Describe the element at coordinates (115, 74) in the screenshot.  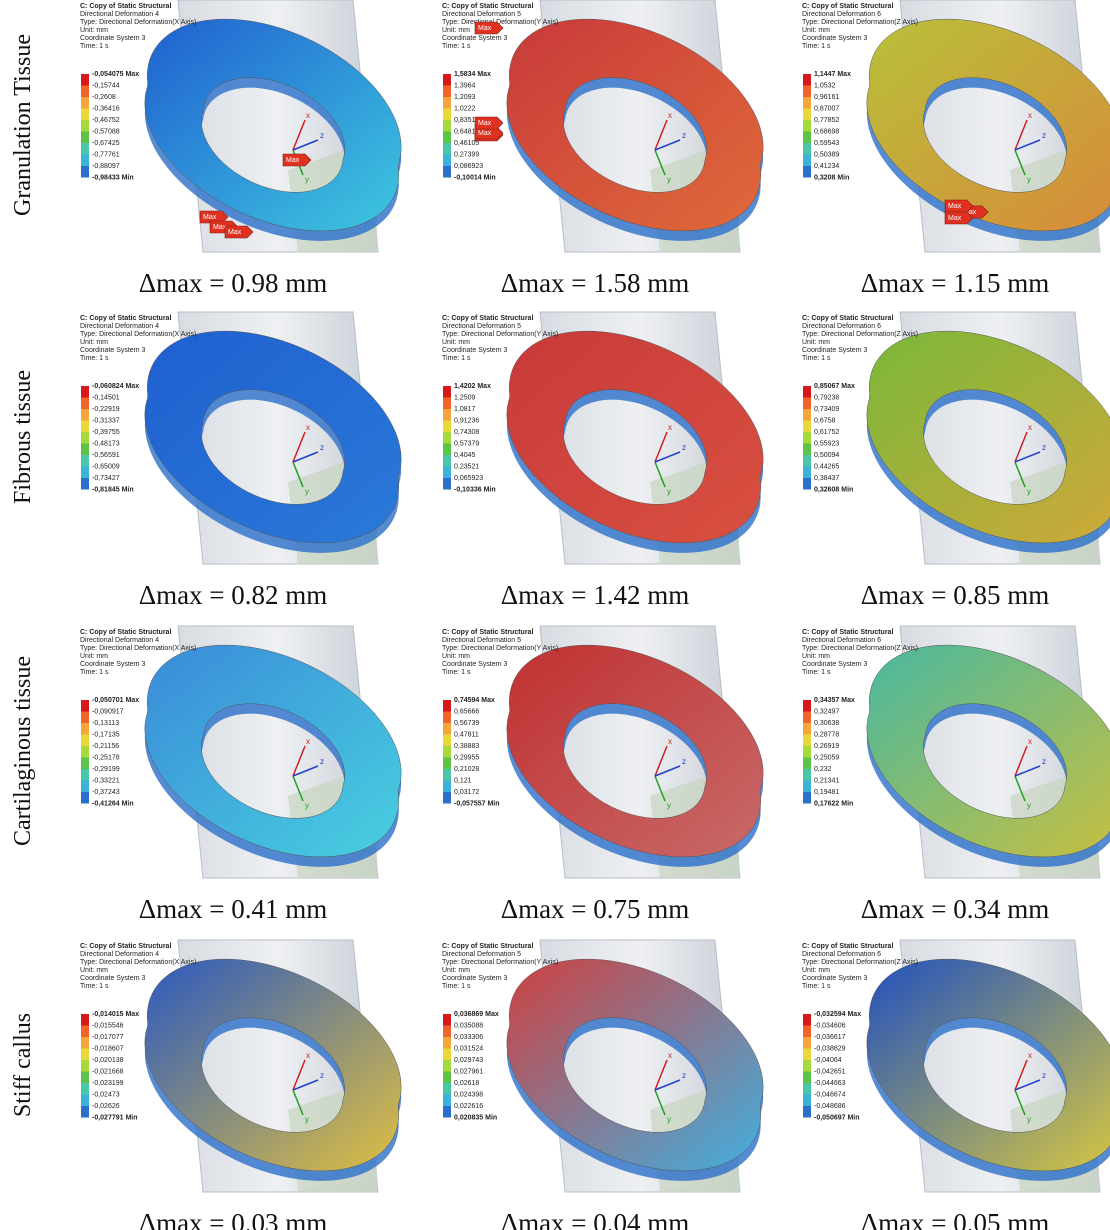
I see `legend-value: -0,054075 Max` at that location.